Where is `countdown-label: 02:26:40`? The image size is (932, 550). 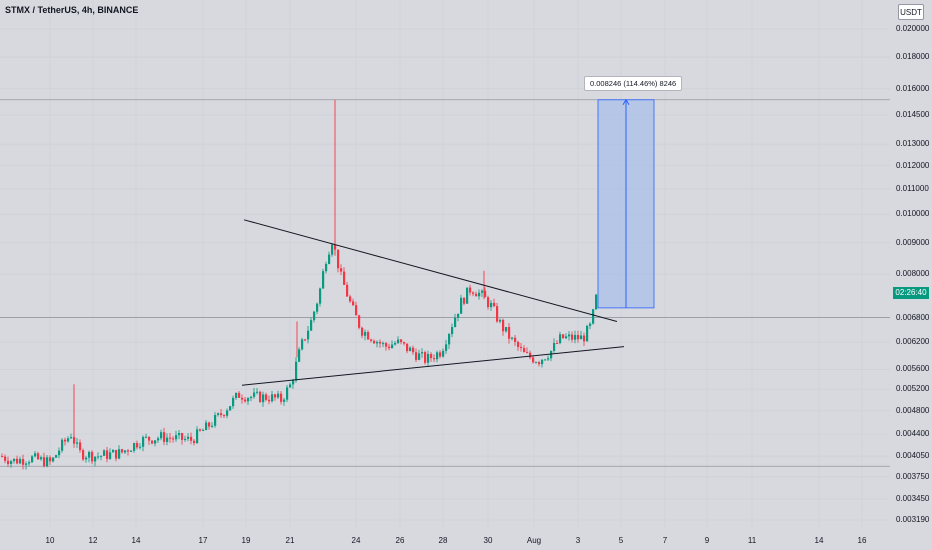 countdown-label: 02:26:40 is located at coordinates (911, 293).